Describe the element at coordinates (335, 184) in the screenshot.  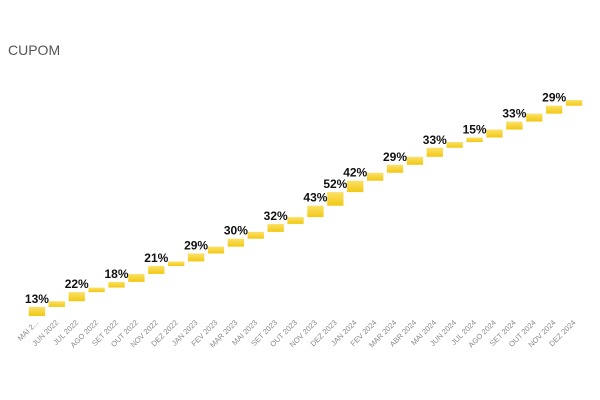
I see `data-label-16: 52%` at that location.